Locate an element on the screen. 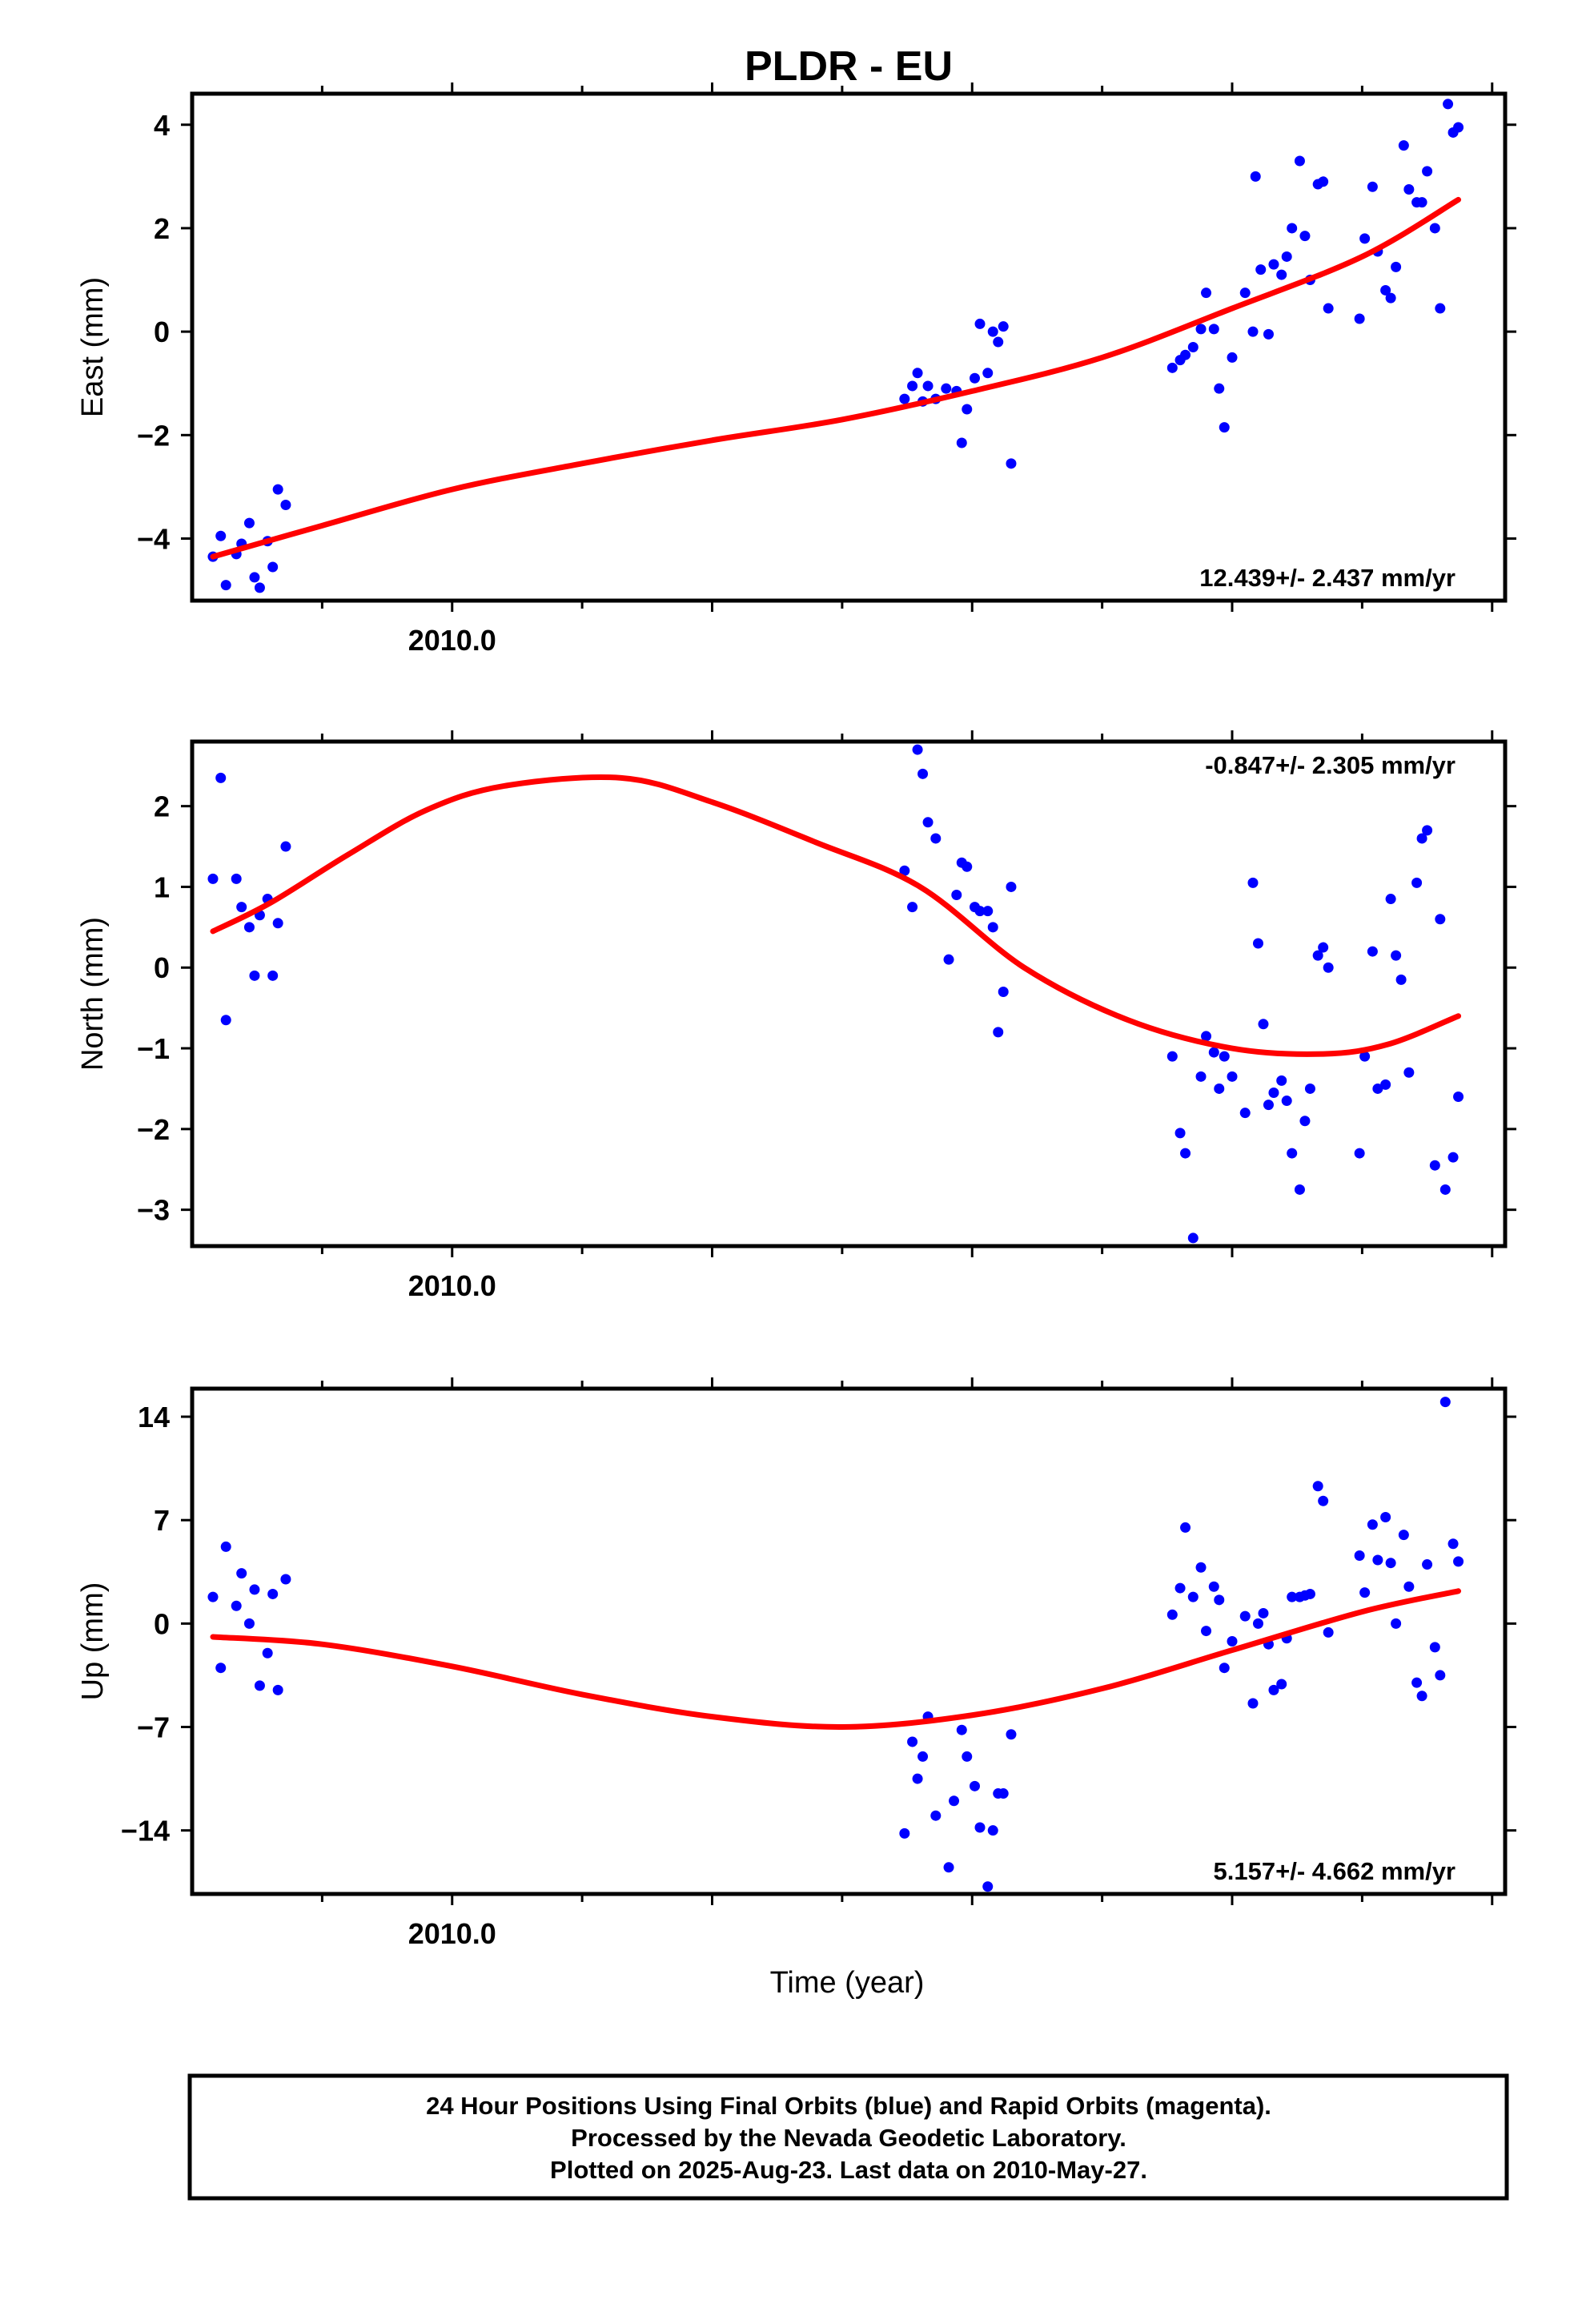 This screenshot has width=1582, height=2324. footer-frame is located at coordinates (848, 2137).